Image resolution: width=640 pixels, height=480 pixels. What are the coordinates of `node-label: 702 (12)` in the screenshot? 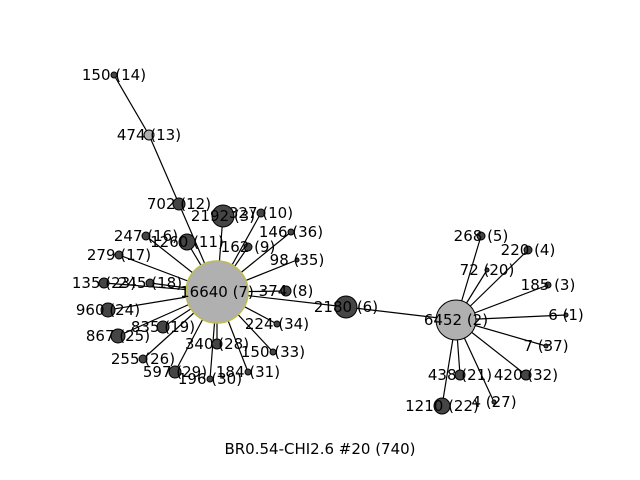 It's located at (179, 204).